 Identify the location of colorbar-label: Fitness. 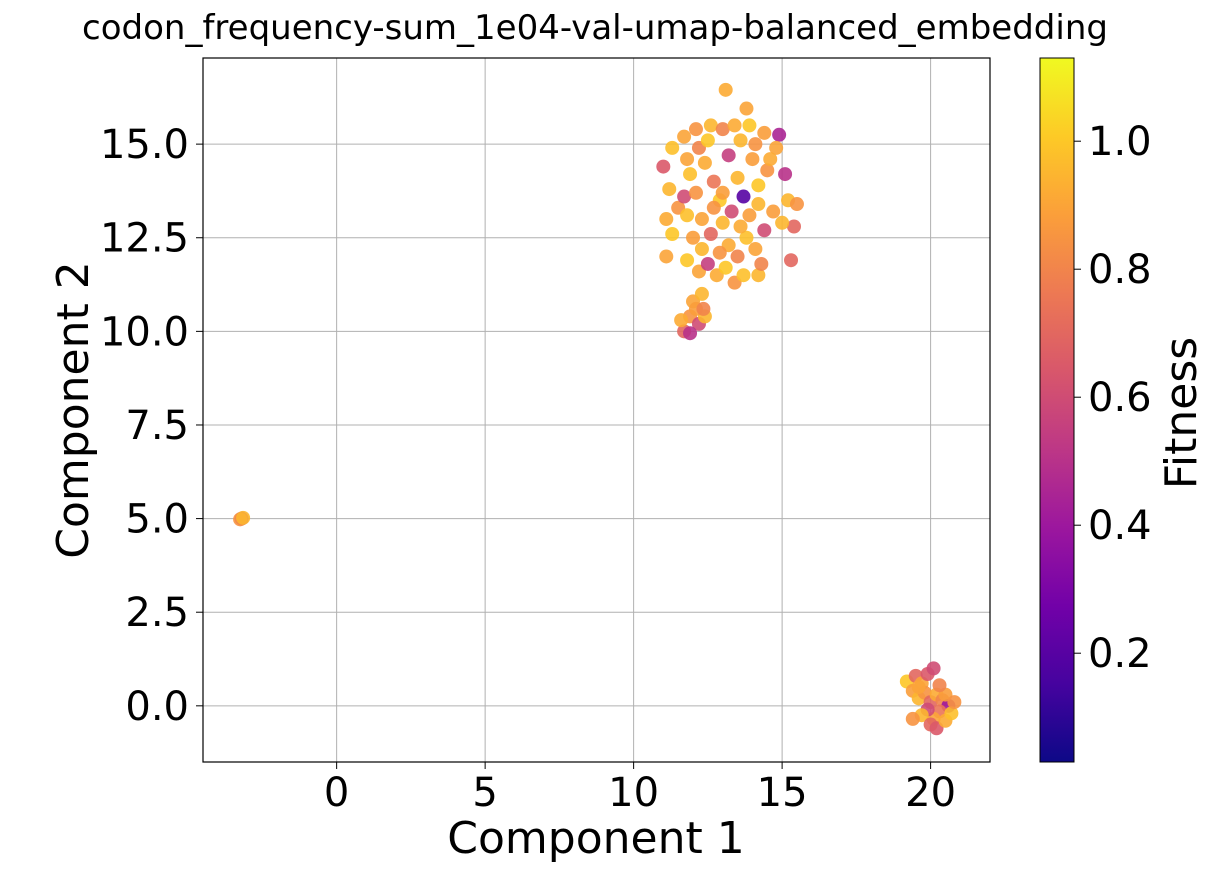
(1181, 413).